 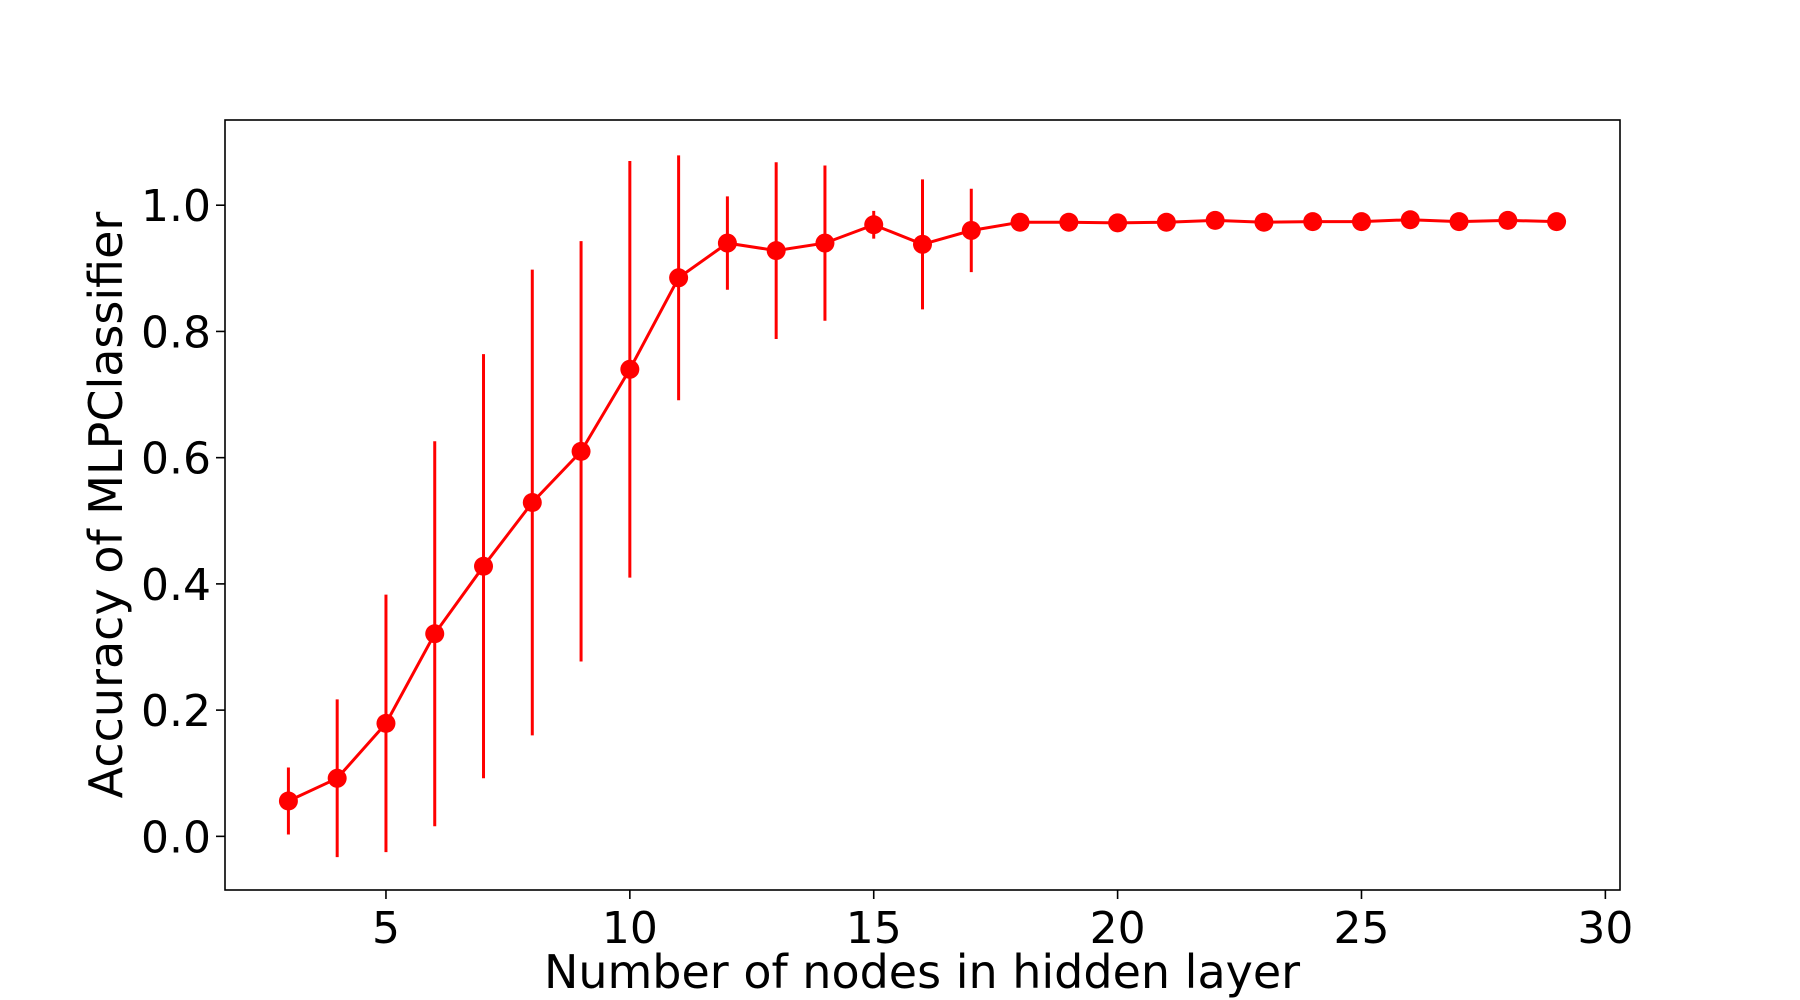 I want to click on y-tick-label: 0.0, so click(x=176, y=837).